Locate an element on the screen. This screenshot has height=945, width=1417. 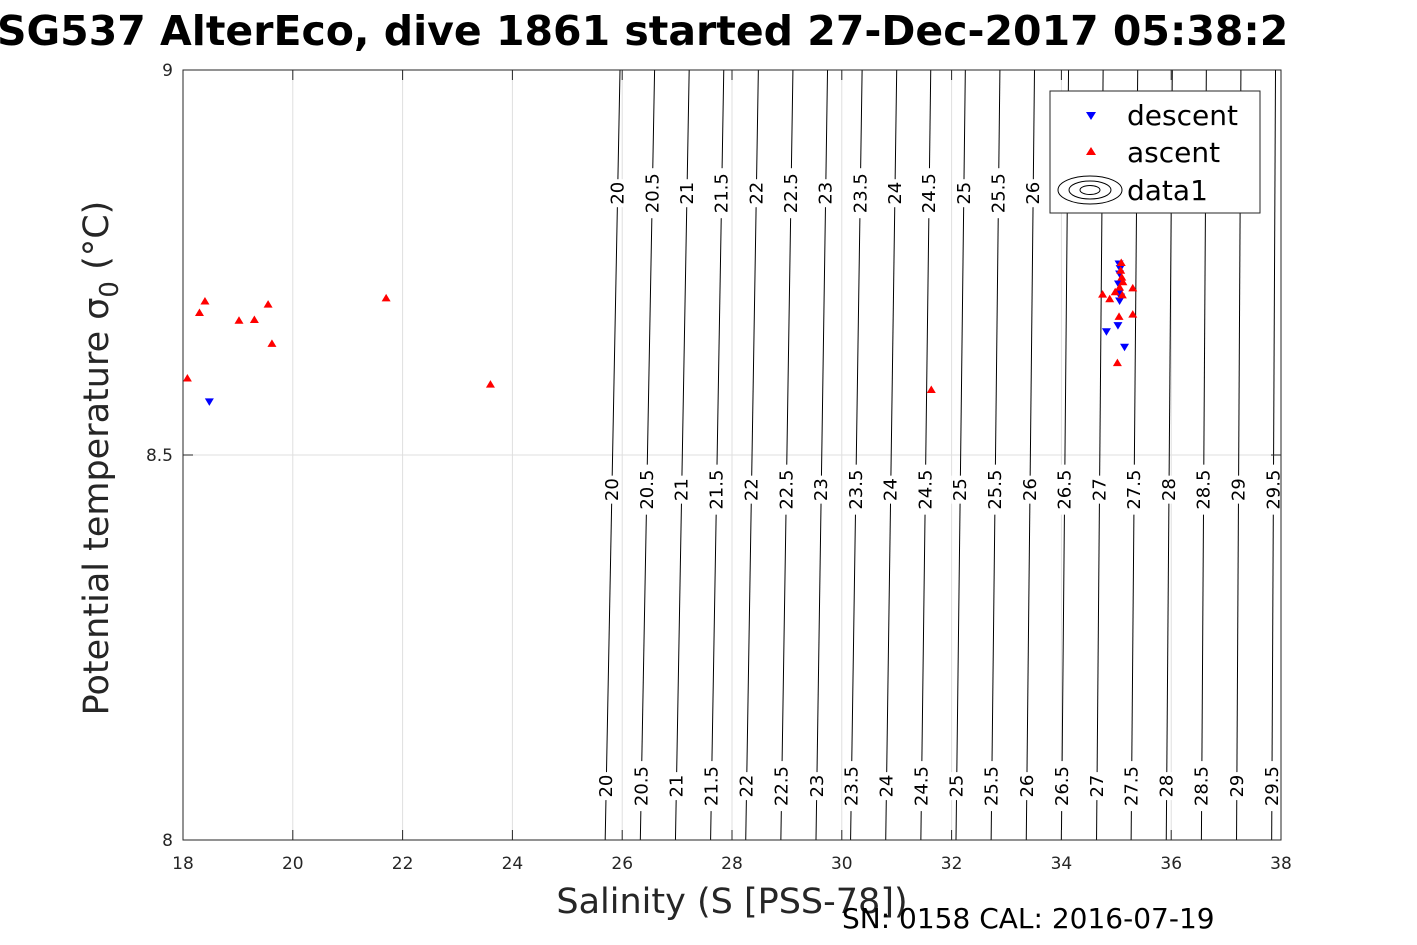
contour-label-group: 29.5 is located at coordinates (1273, 489).